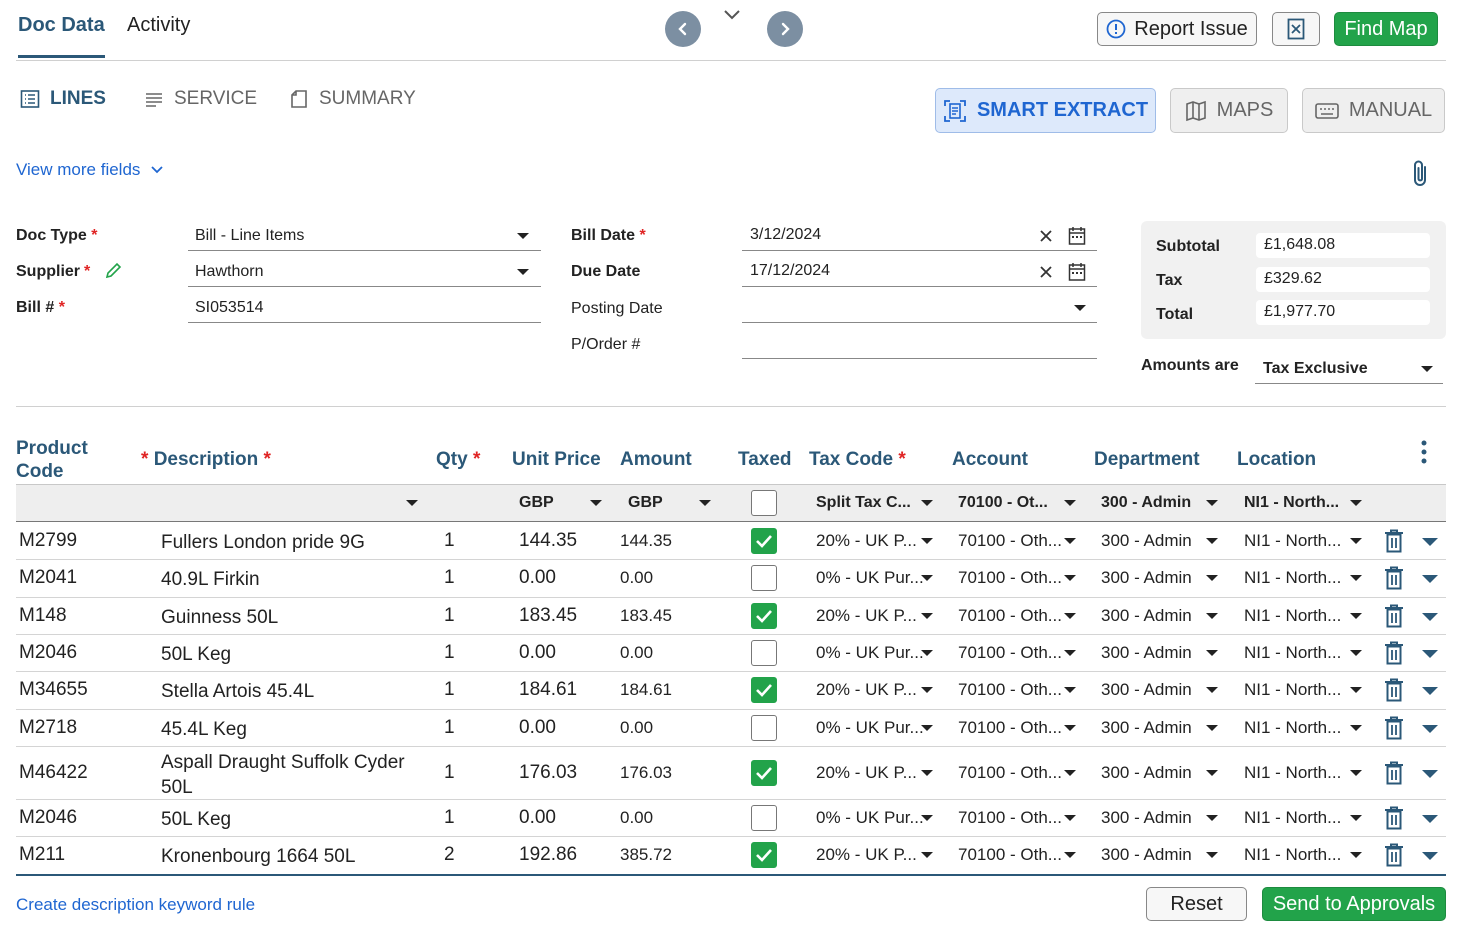 Image resolution: width=1480 pixels, height=938 pixels. I want to click on discard-document-button, so click(1296, 29).